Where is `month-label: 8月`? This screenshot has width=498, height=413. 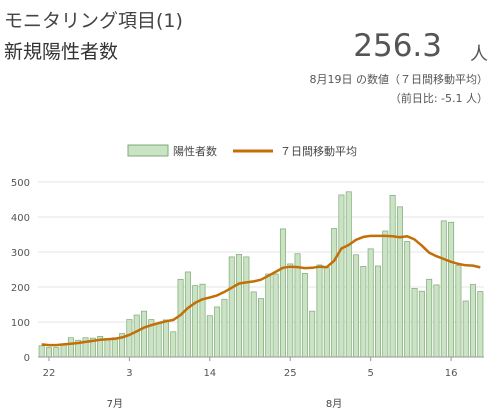 month-label: 8月 is located at coordinates (334, 404).